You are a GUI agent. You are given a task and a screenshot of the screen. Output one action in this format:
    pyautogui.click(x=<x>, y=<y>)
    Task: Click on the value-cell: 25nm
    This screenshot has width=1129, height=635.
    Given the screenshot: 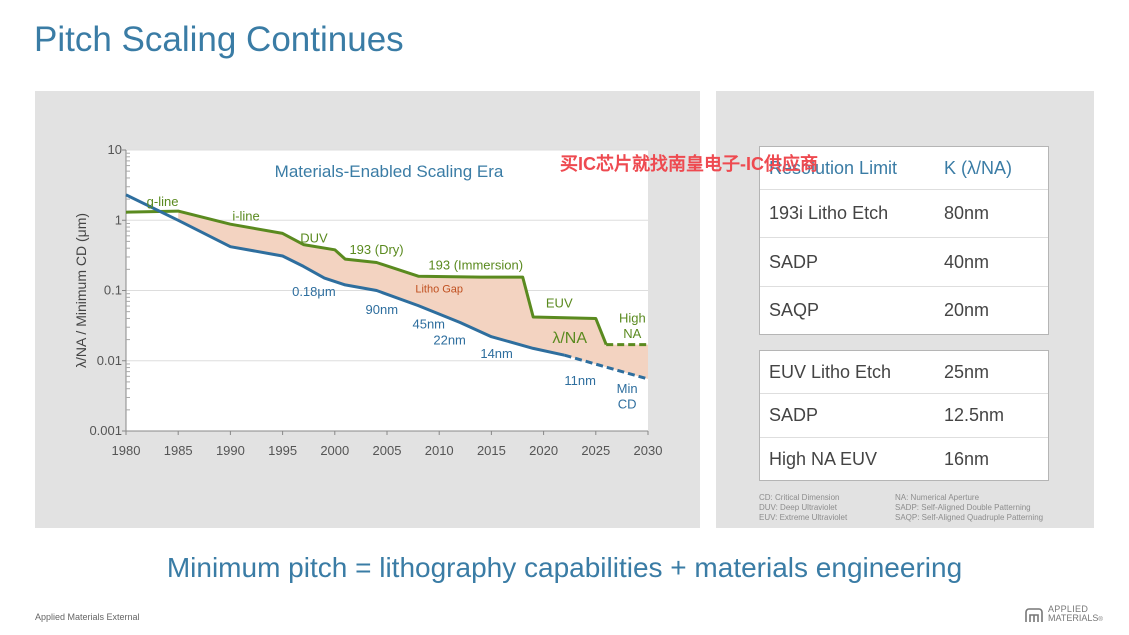 What is the action you would take?
    pyautogui.click(x=967, y=371)
    